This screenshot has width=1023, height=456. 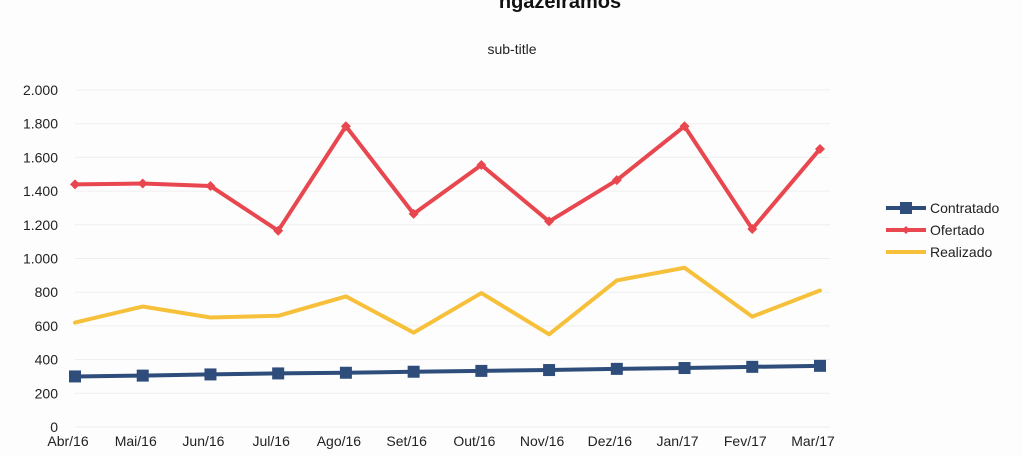 What do you see at coordinates (542, 441) in the screenshot?
I see `x-tick-label: Nov/16` at bounding box center [542, 441].